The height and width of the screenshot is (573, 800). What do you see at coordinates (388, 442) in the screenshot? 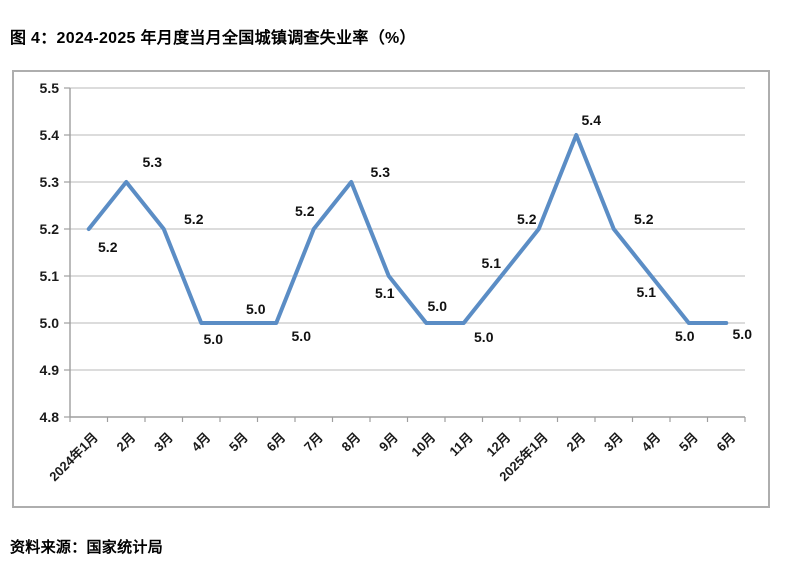
I see `x-axis-label: 9月` at bounding box center [388, 442].